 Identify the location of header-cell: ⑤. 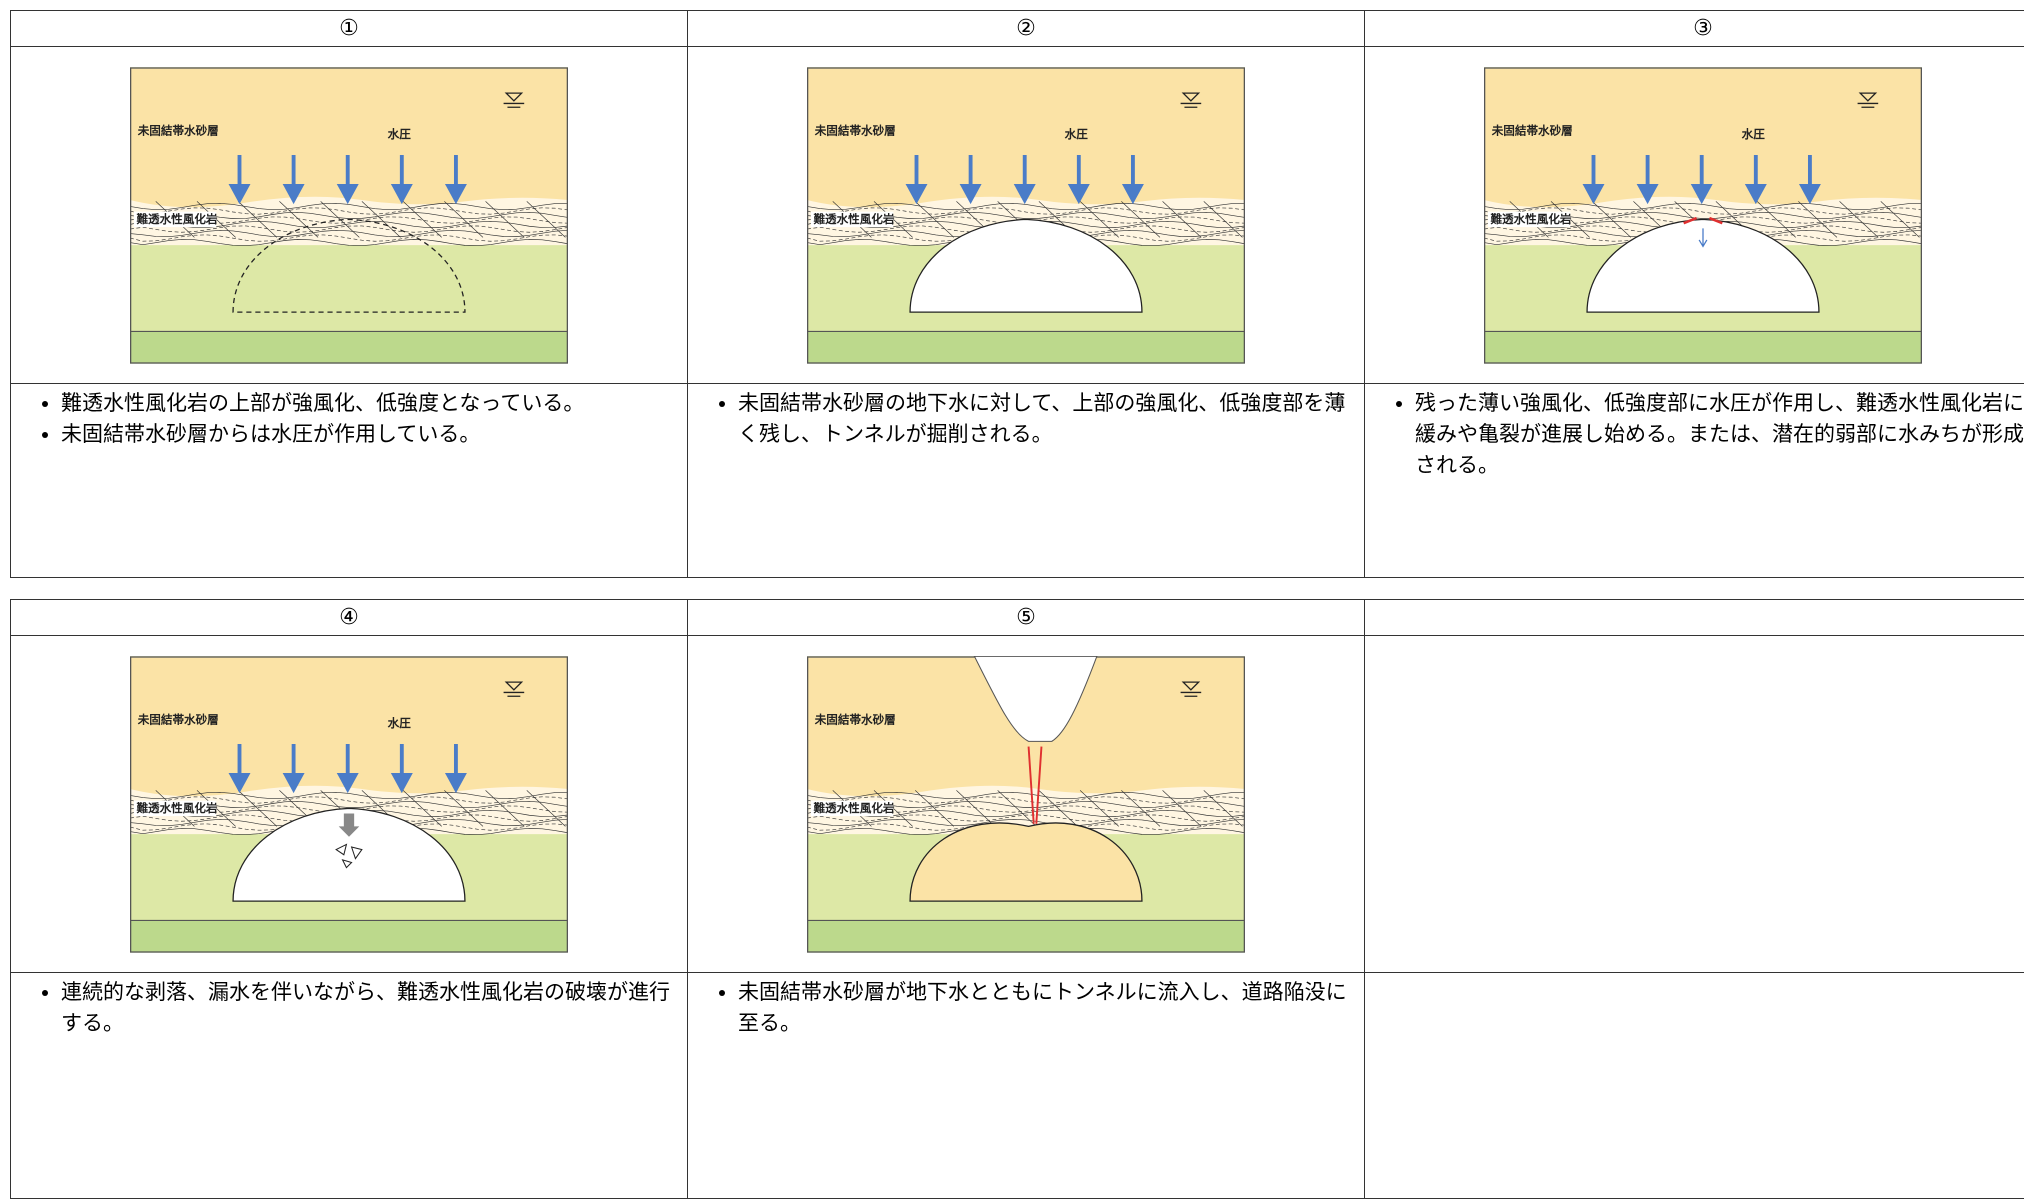
(1026, 618).